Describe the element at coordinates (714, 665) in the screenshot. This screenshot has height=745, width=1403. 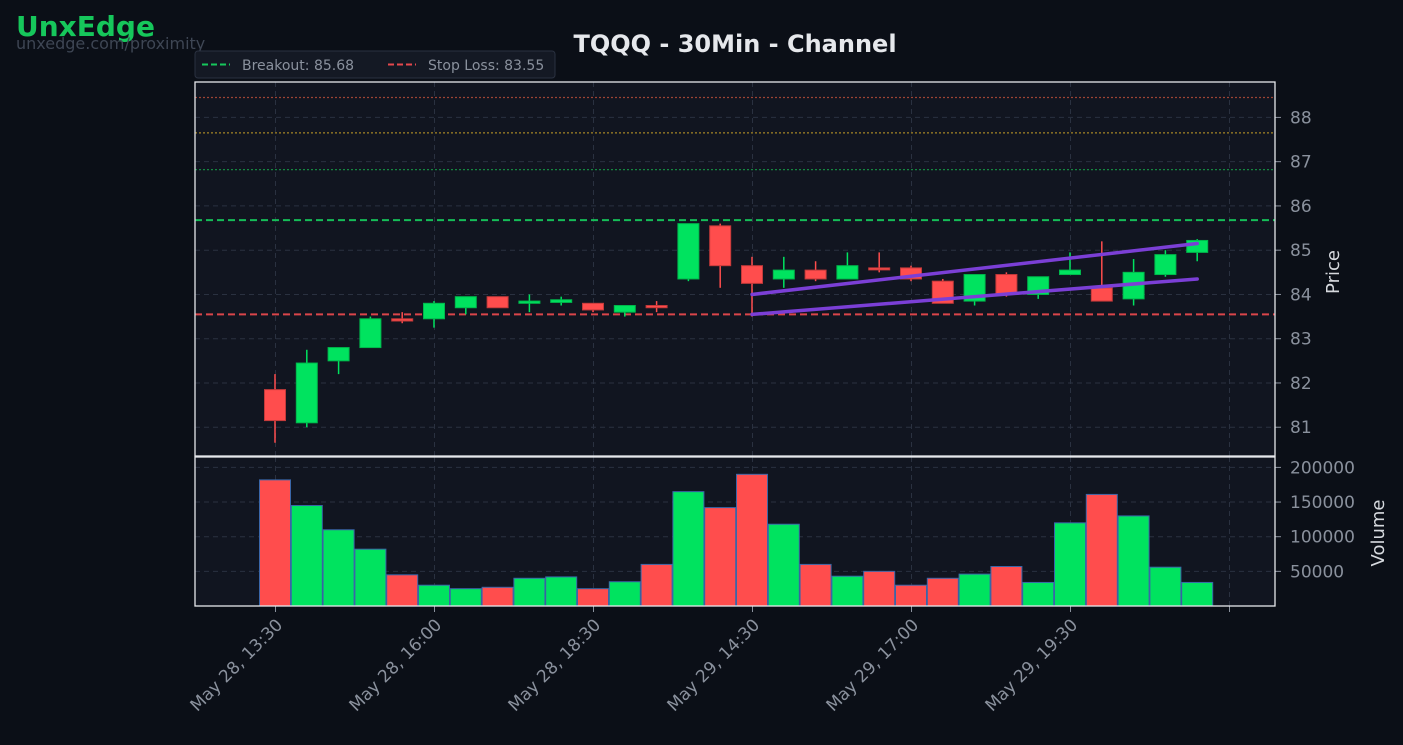
I see `x-tick-label: May 29, 14:30` at that location.